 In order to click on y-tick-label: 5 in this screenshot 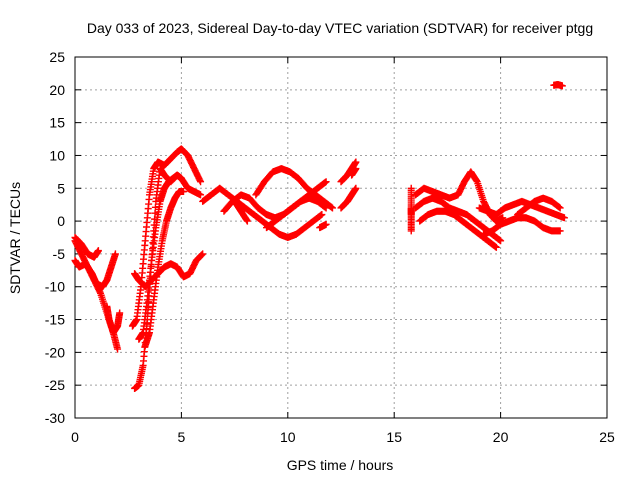, I will do `click(61, 188)`.